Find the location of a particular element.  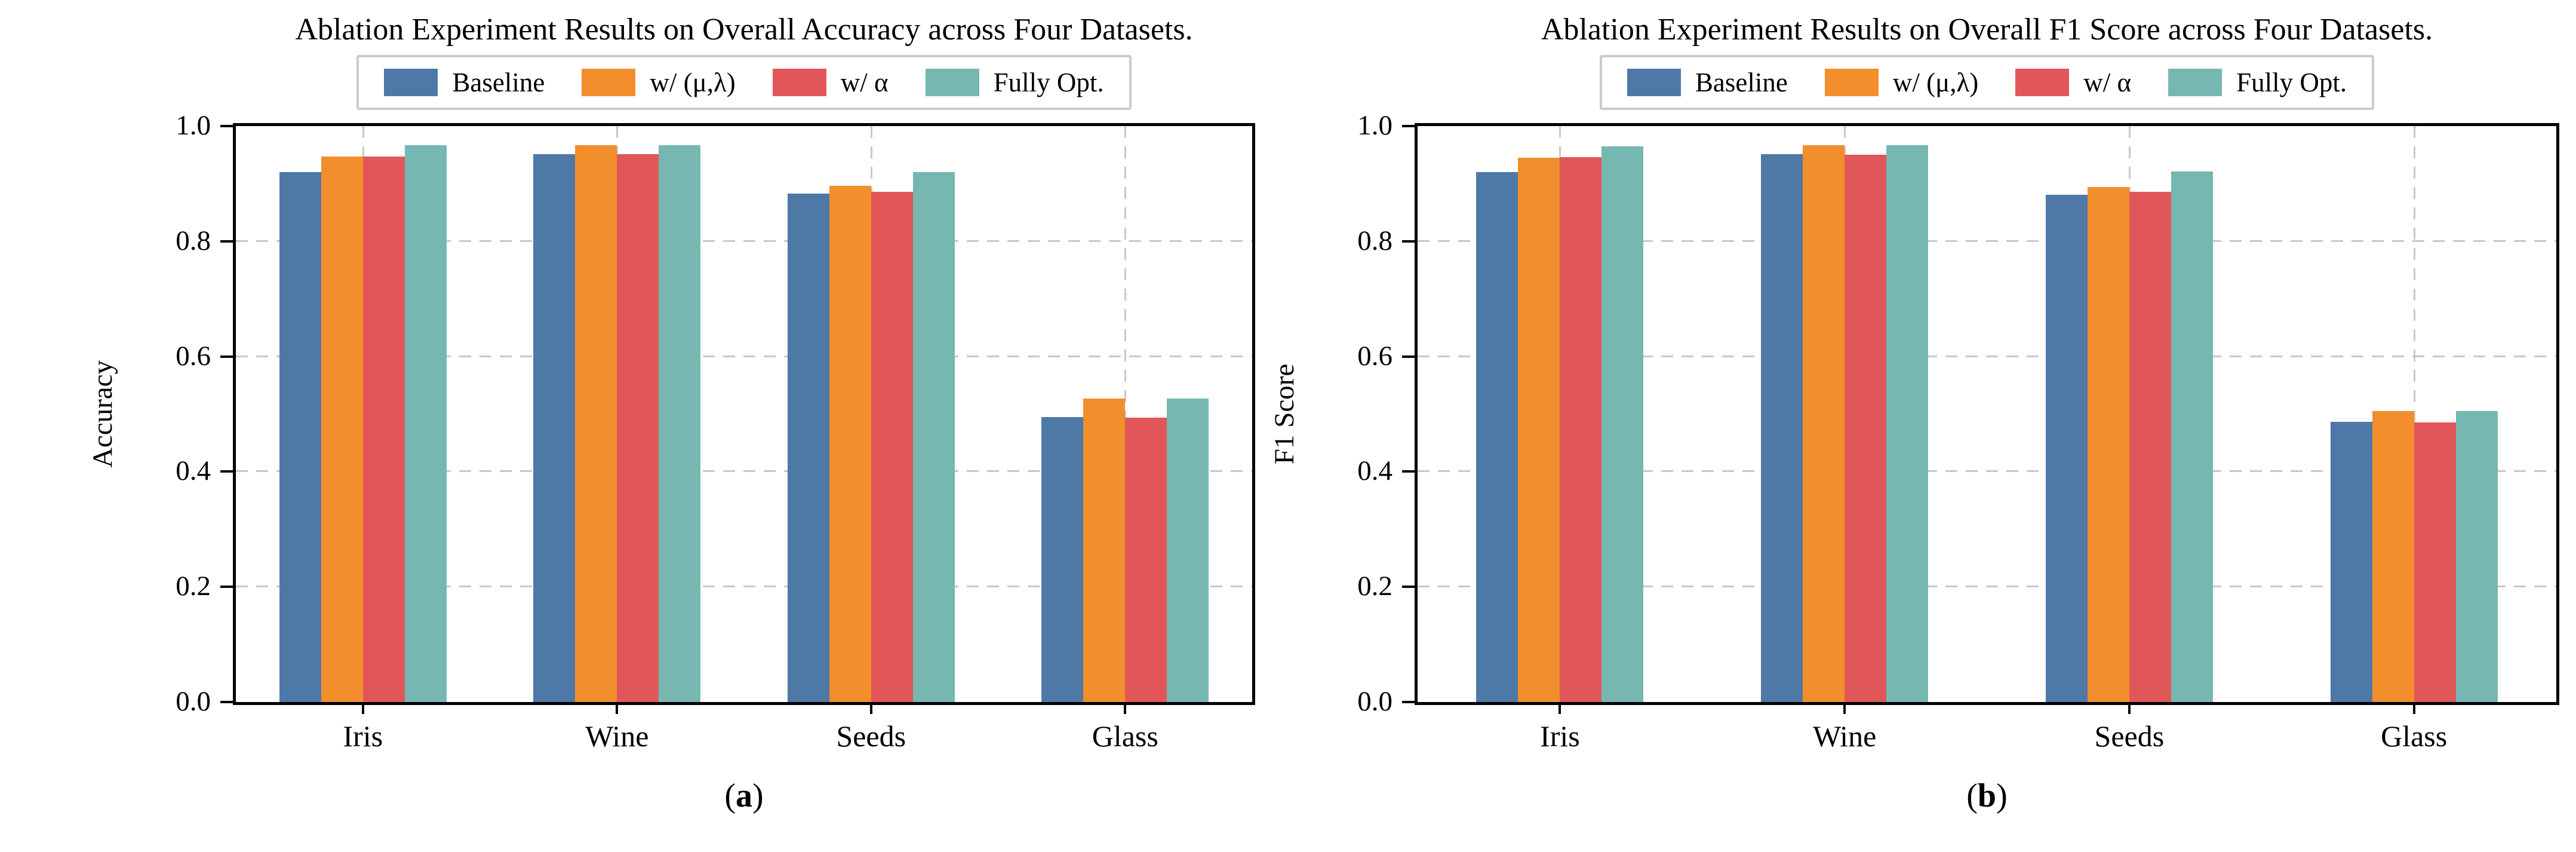

caption-letter: b is located at coordinates (1987, 796).